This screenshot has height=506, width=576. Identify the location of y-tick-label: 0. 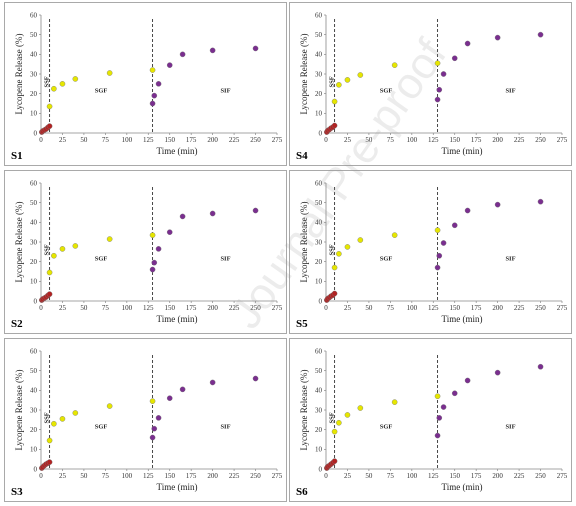
(36, 301).